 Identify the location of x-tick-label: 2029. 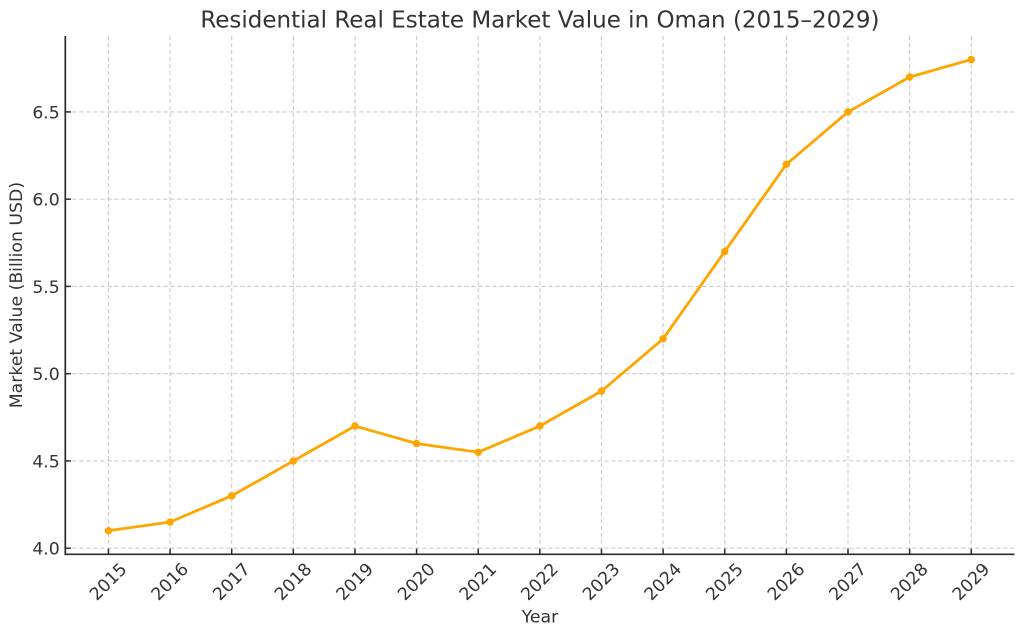
(971, 582).